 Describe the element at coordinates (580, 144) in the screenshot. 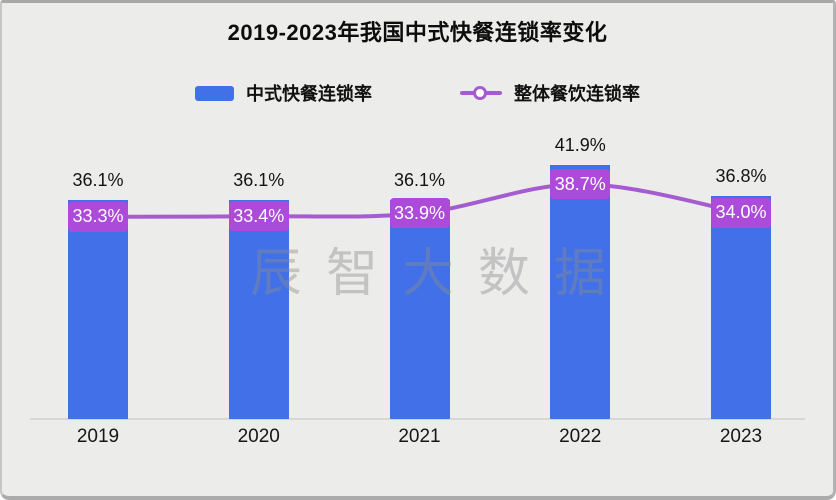

I see `bar-value-label-2022: 41.9%` at that location.